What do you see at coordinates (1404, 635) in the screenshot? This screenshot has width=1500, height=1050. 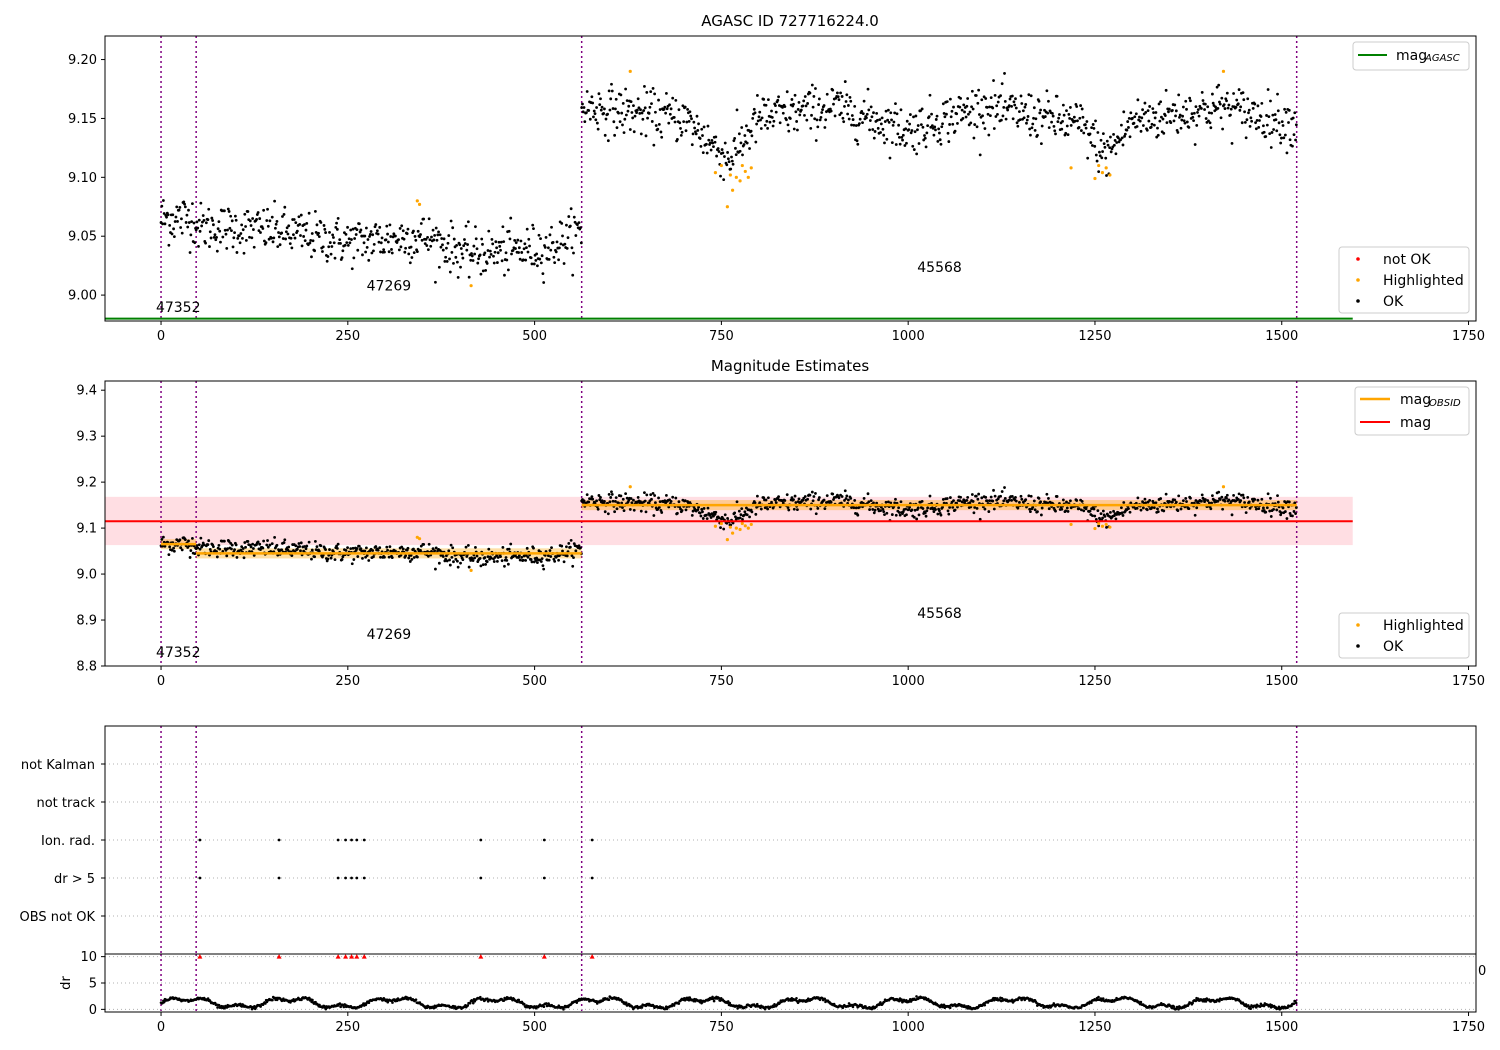 I see `panel2-legend-bottom: Highlighted OK` at bounding box center [1404, 635].